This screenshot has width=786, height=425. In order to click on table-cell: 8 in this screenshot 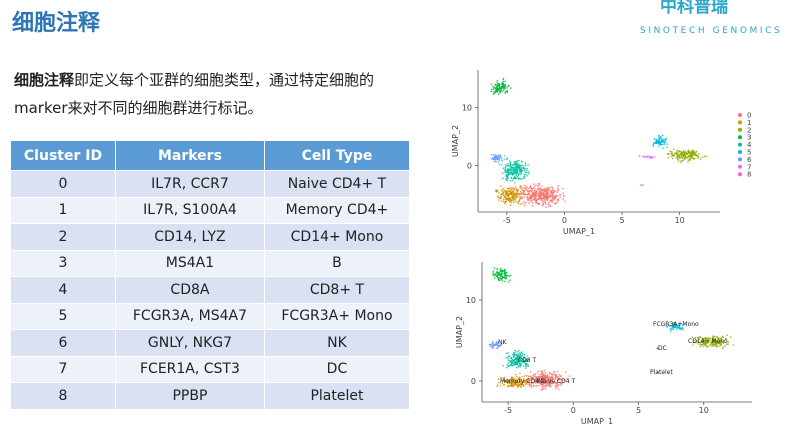, I will do `click(63, 396)`.